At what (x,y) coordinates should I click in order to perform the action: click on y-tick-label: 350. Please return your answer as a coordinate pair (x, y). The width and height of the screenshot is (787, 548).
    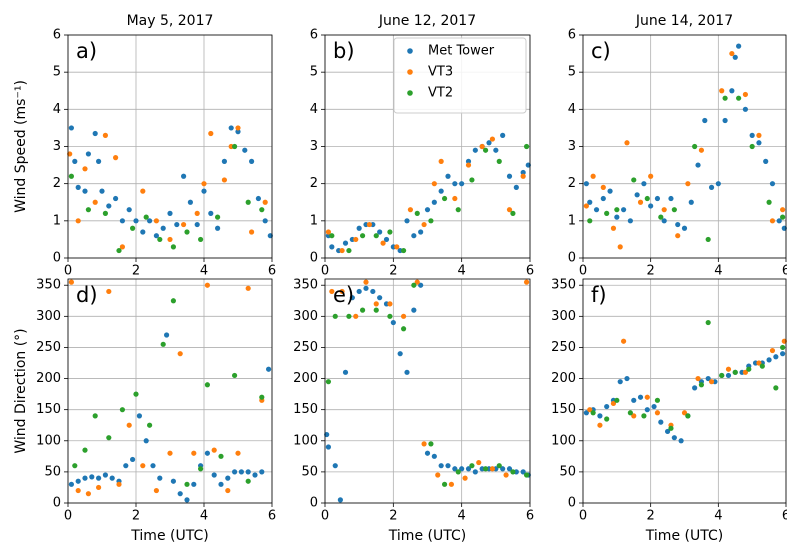
    Looking at the image, I should click on (305, 285).